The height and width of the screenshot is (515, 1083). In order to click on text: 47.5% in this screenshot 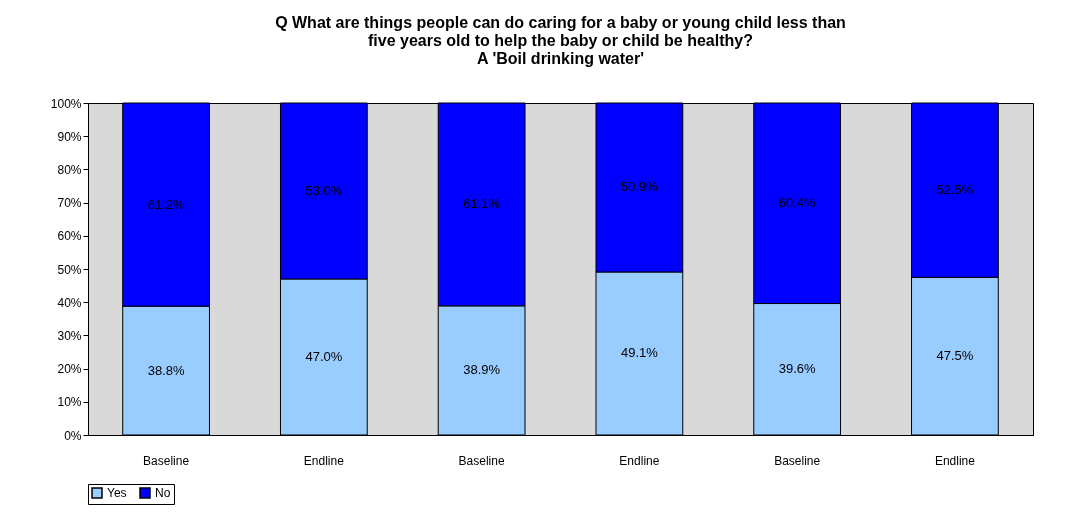, I will do `click(955, 356)`.